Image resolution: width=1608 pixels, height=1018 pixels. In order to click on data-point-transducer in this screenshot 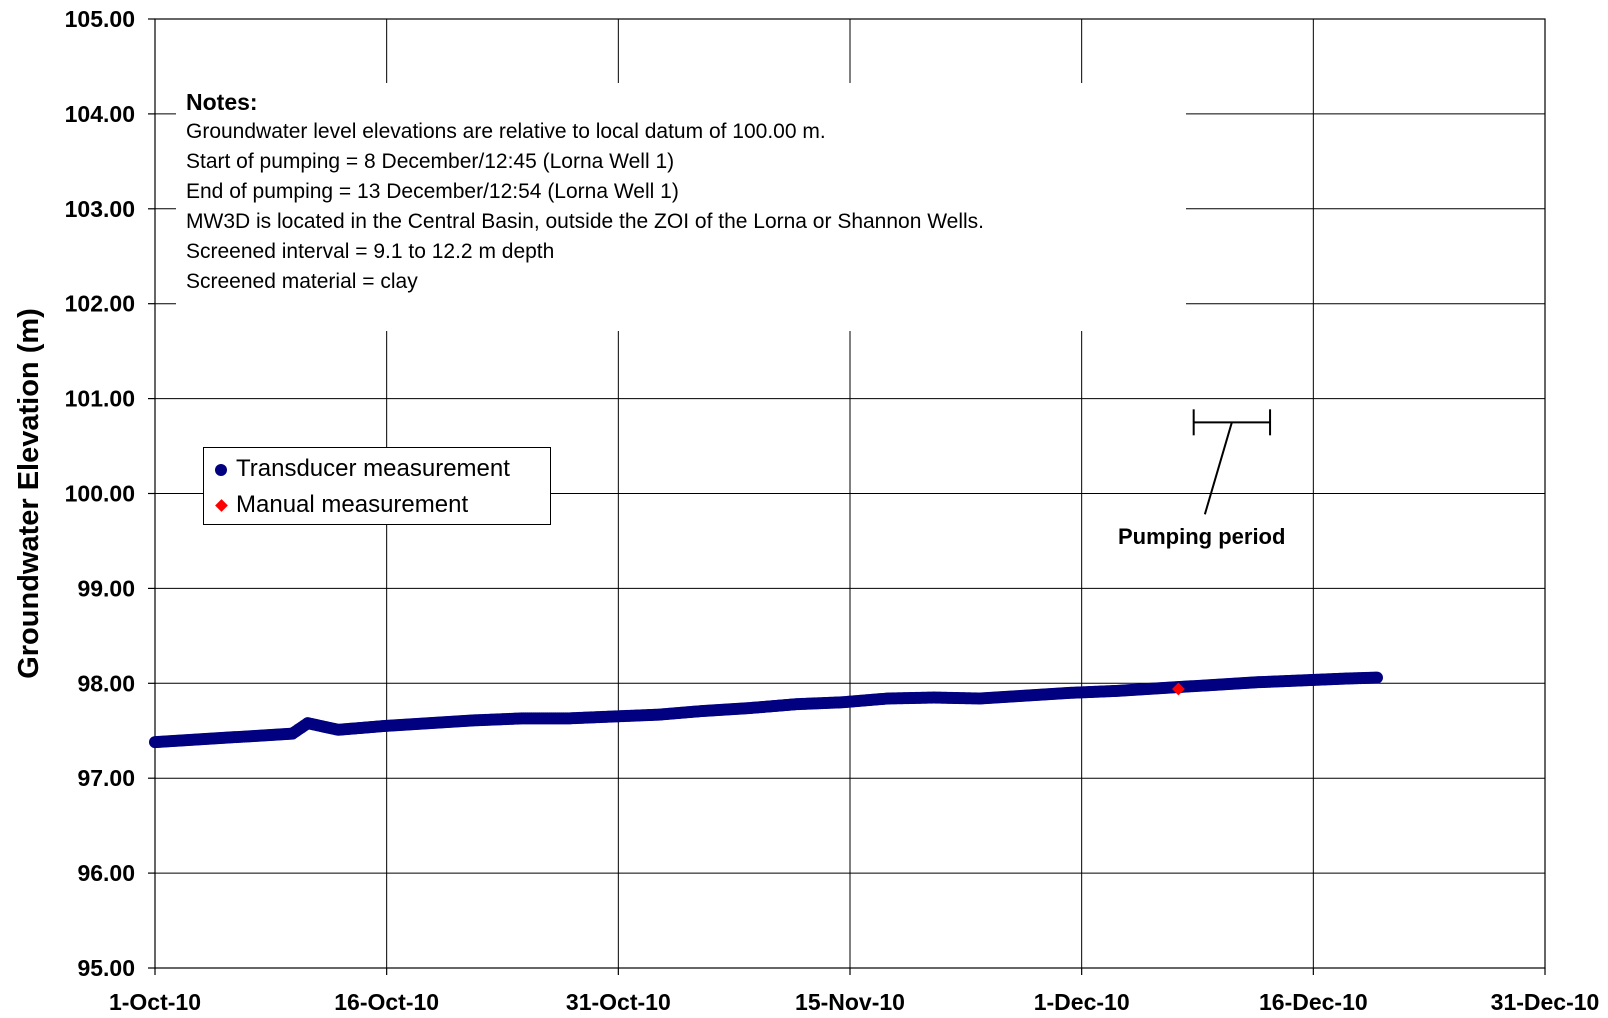, I will do `click(1376, 677)`.